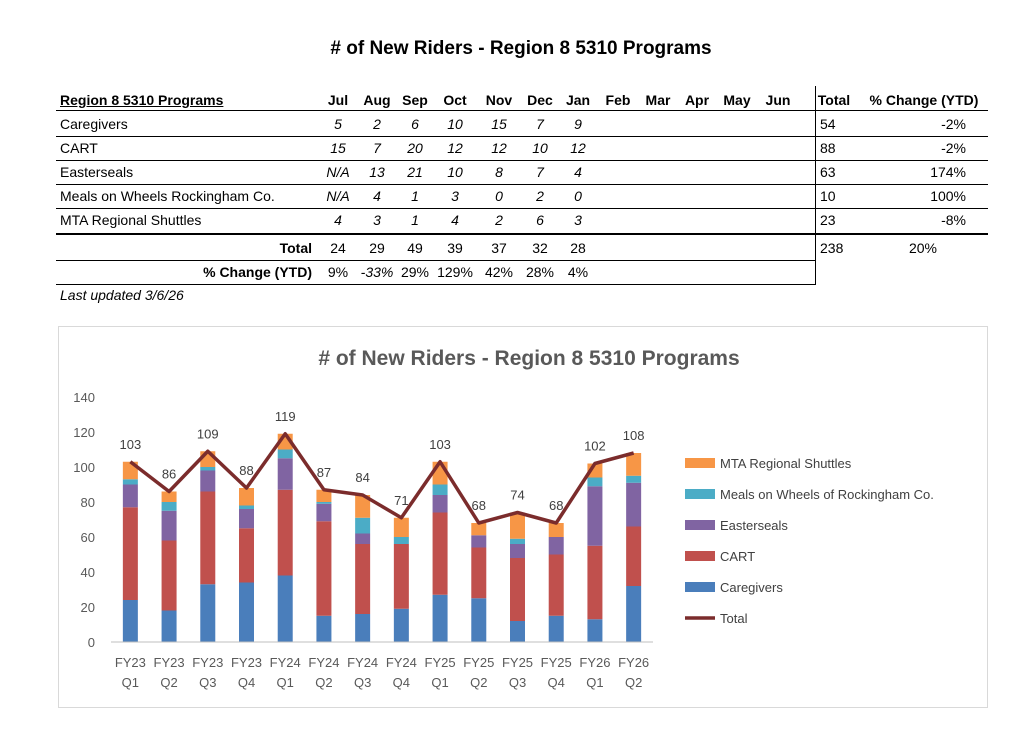  I want to click on grand-pct-change: 20%, so click(922, 248).